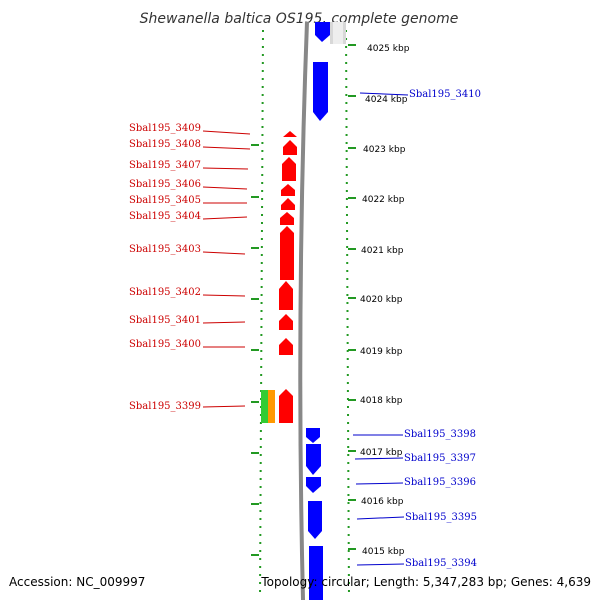 The height and width of the screenshot is (600, 600). Describe the element at coordinates (440, 482) in the screenshot. I see `gene-label: Sbal195_3396` at that location.